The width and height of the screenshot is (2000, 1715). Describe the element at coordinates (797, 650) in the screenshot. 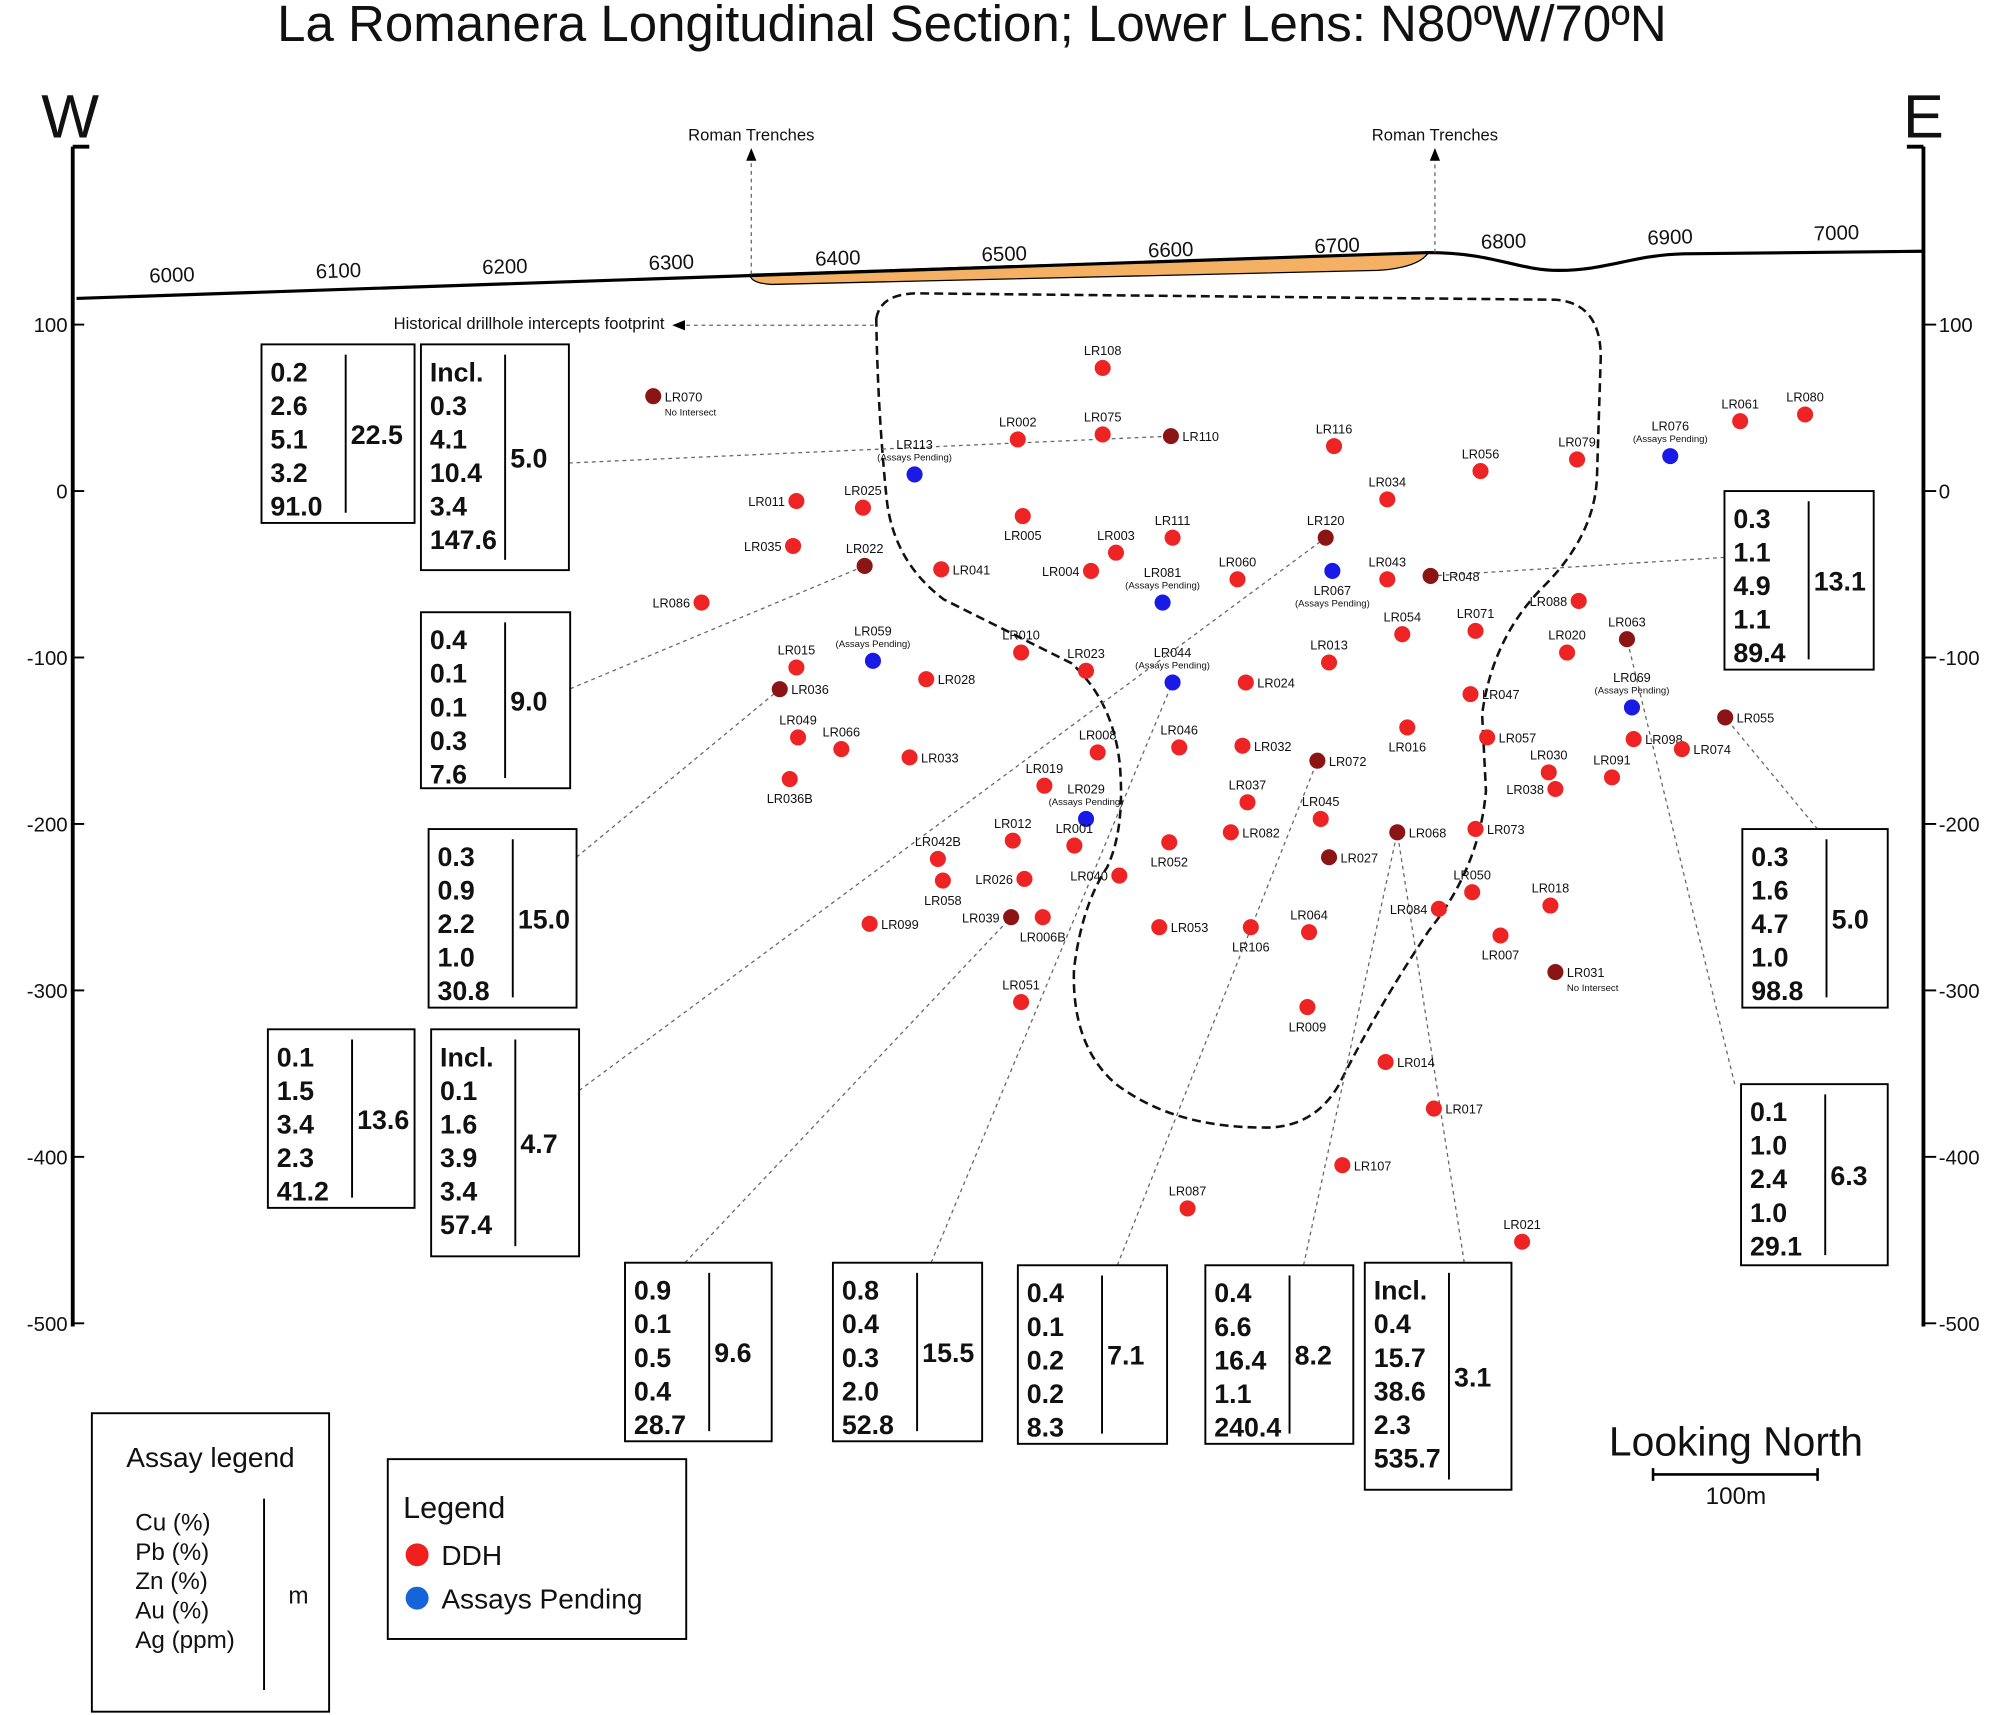

I see `drillhole-label: LR015` at that location.